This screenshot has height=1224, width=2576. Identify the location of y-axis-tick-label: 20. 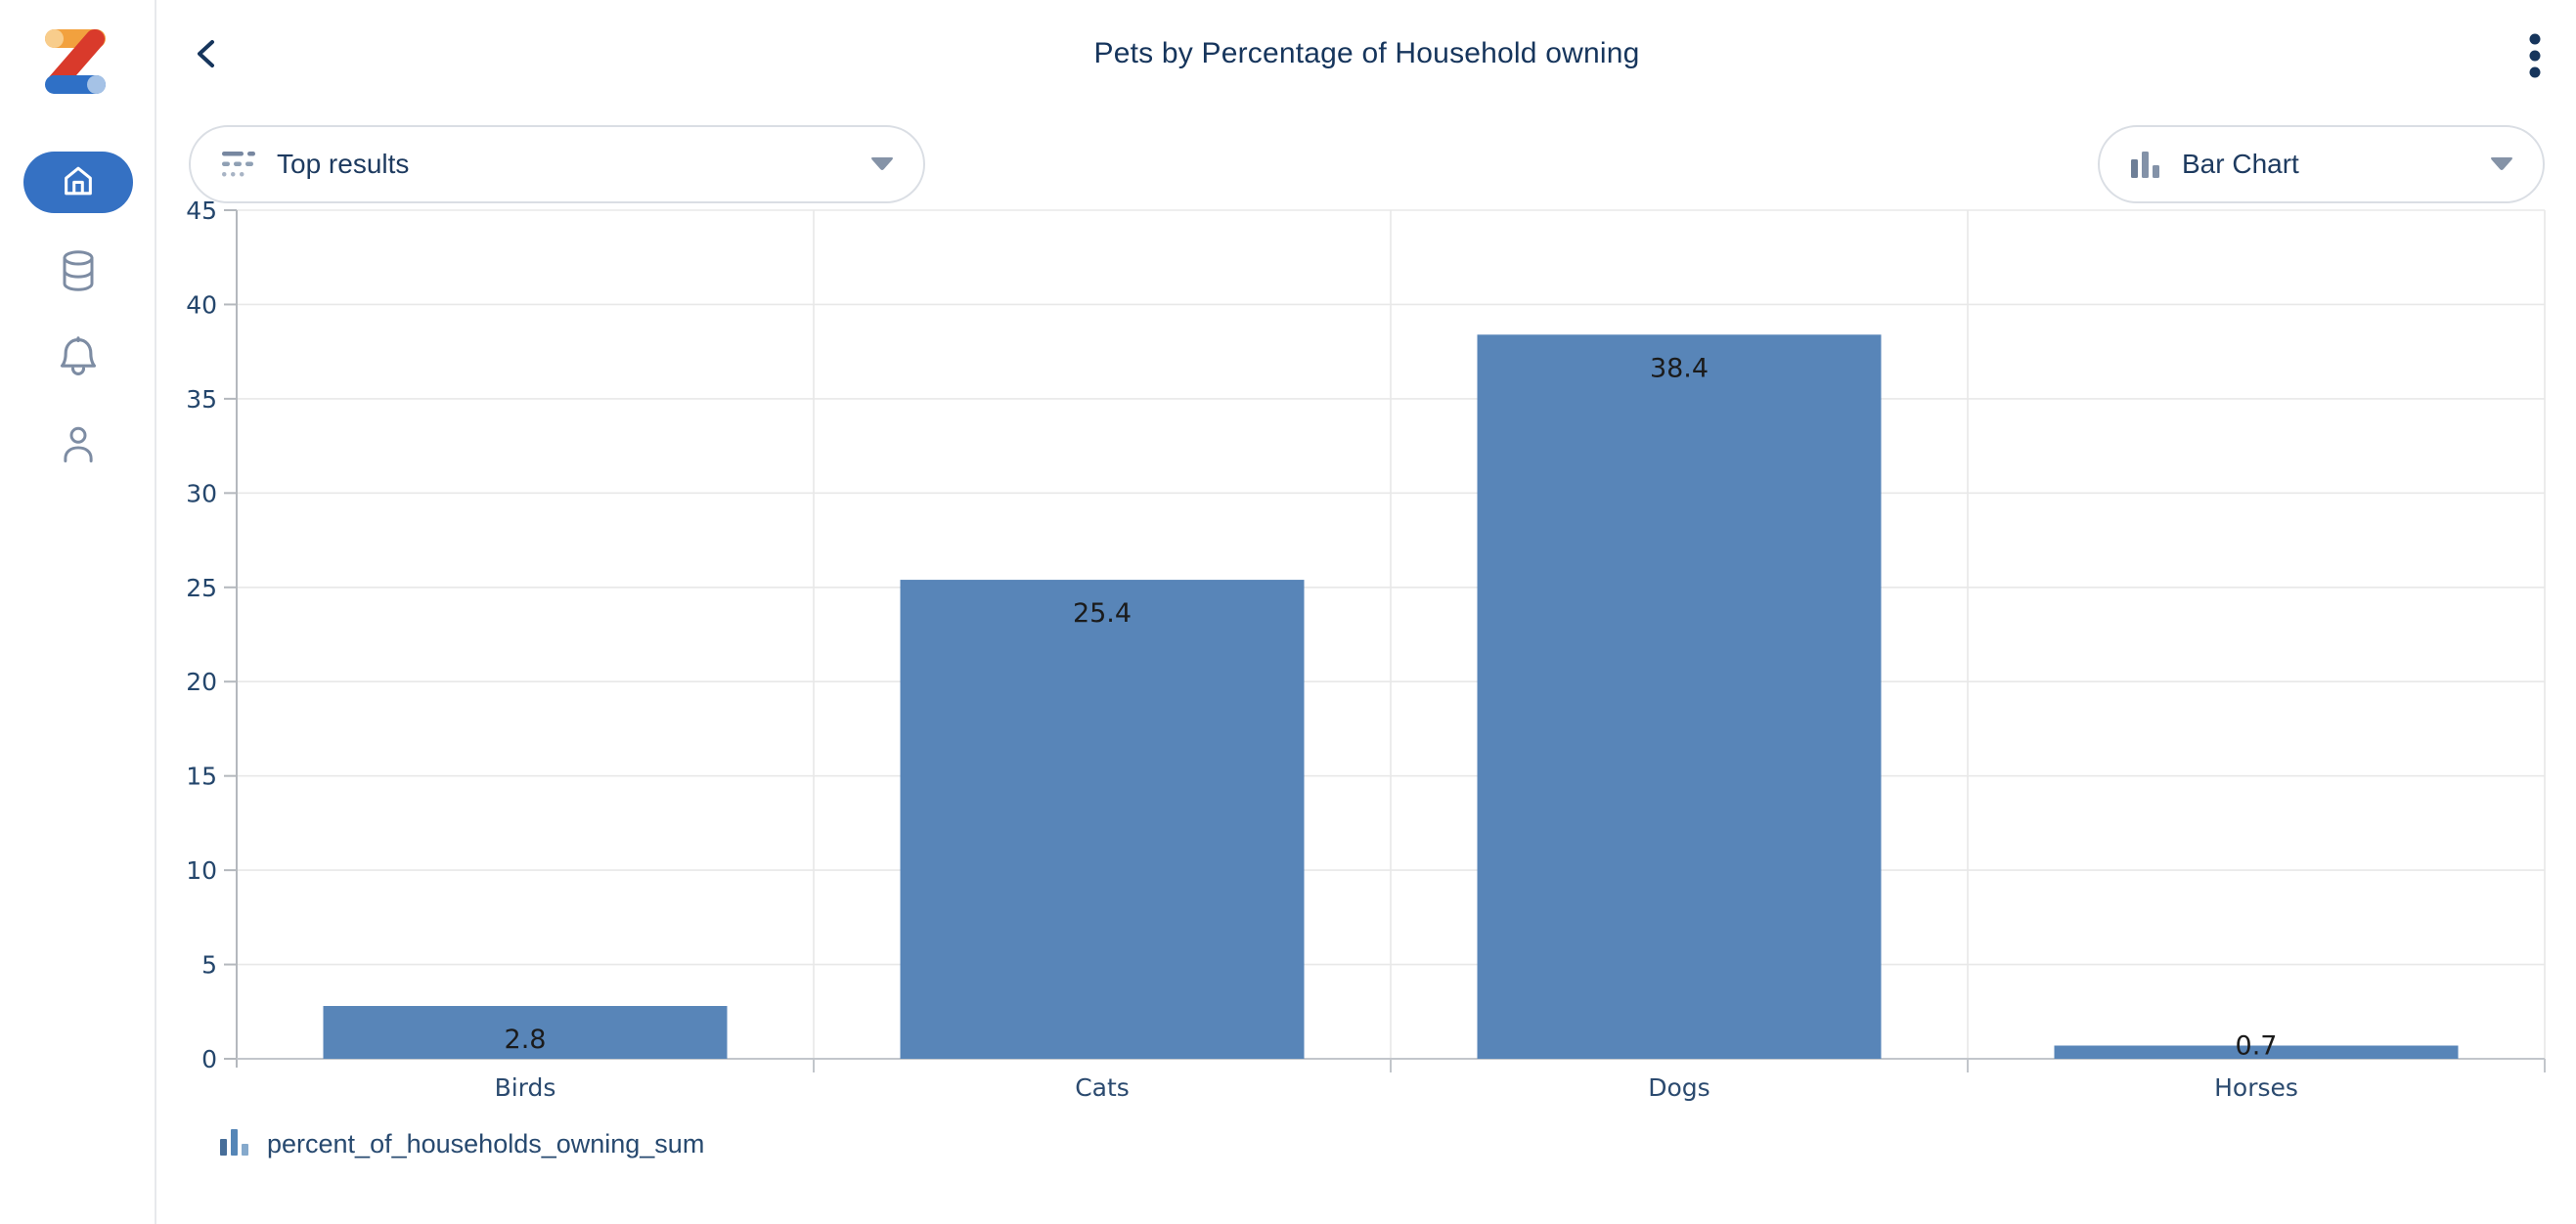
(202, 682).